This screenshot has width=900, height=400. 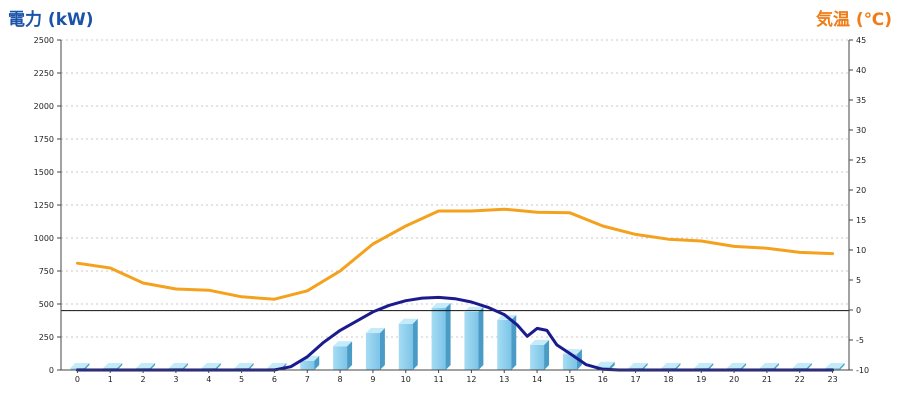 I want to click on x-tick-label: 5, so click(x=241, y=379).